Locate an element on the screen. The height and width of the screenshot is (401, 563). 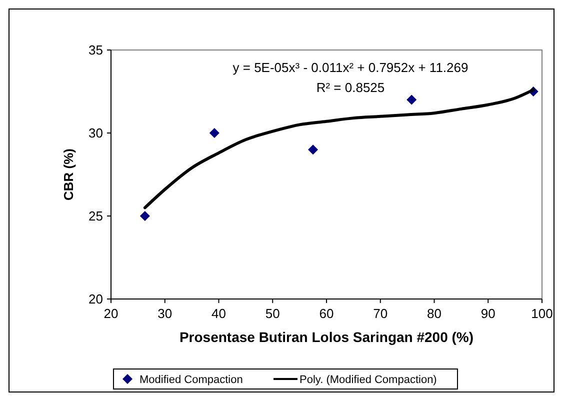
y-tick-label: 25 is located at coordinates (95, 216).